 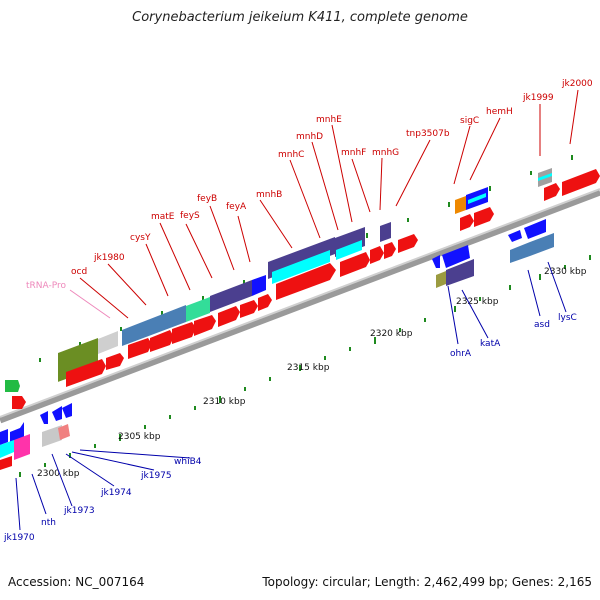 What do you see at coordinates (477, 302) in the screenshot?
I see `scale-label: 2325 kbp` at bounding box center [477, 302].